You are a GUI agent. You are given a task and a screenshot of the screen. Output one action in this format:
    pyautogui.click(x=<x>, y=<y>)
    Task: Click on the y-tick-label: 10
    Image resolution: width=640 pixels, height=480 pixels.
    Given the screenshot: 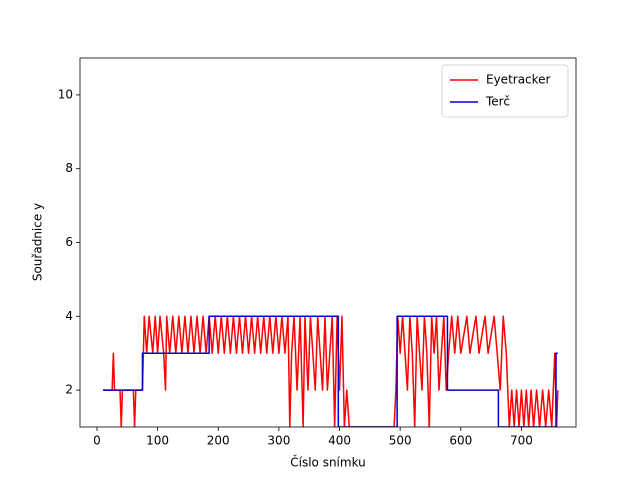 What is the action you would take?
    pyautogui.click(x=65, y=94)
    